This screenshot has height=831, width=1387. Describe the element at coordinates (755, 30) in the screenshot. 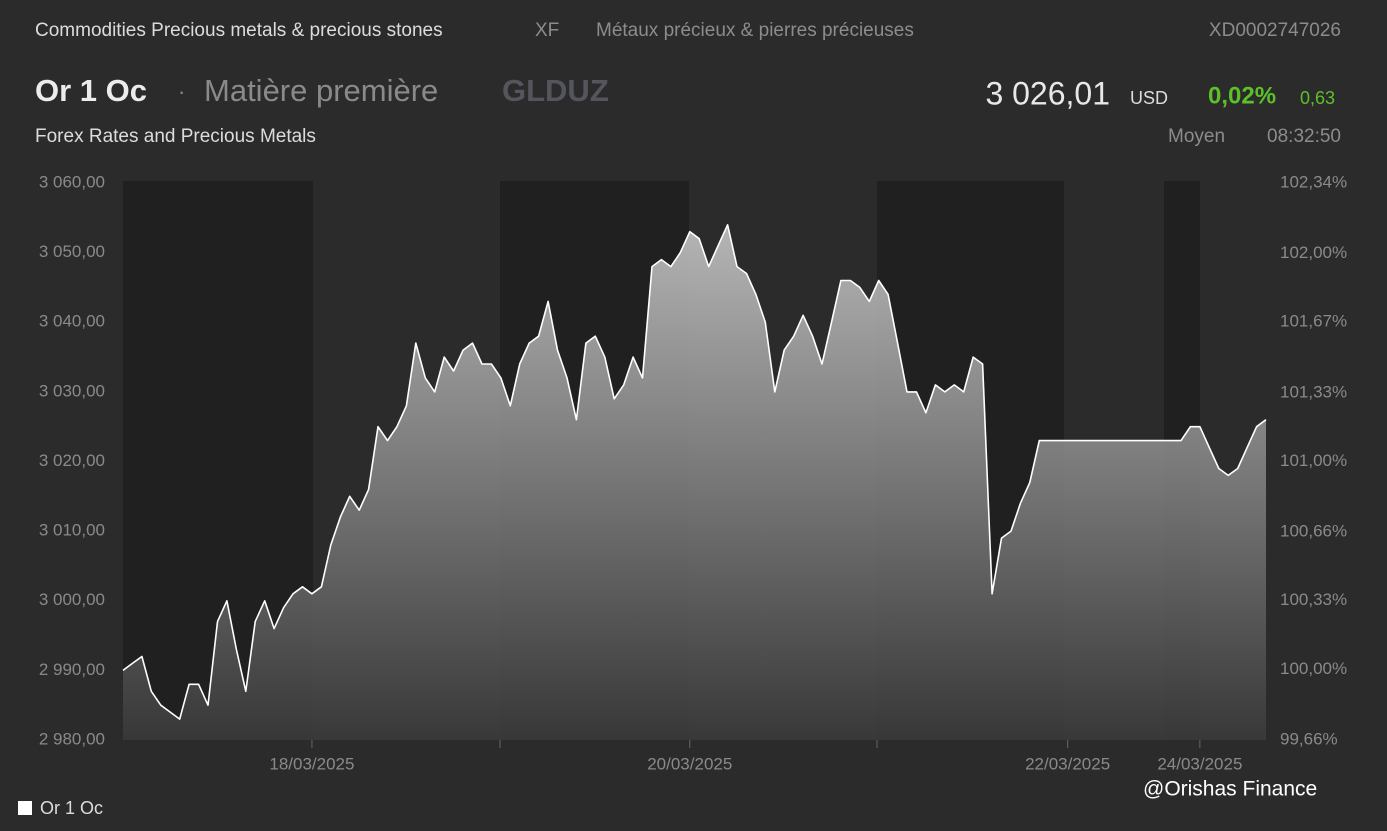

I see `category-fr: Métaux précieux & pierres précieuses` at that location.